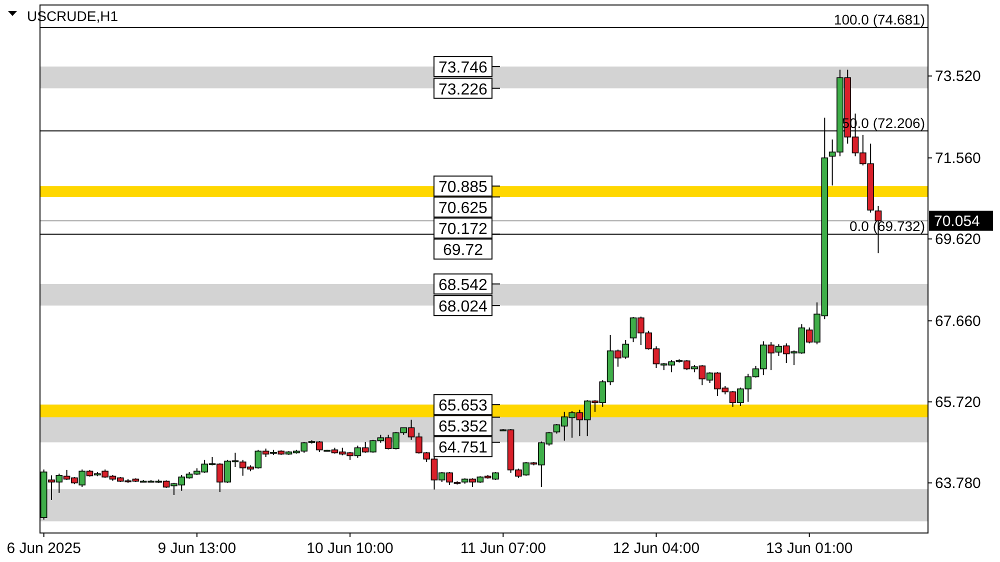 The image size is (1000, 562). I want to click on y-tick-label: 63.780, so click(958, 483).